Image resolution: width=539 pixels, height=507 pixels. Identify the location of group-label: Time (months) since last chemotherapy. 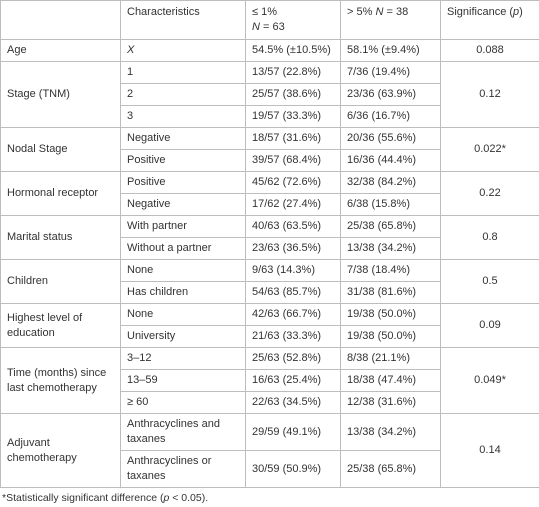
(57, 380).